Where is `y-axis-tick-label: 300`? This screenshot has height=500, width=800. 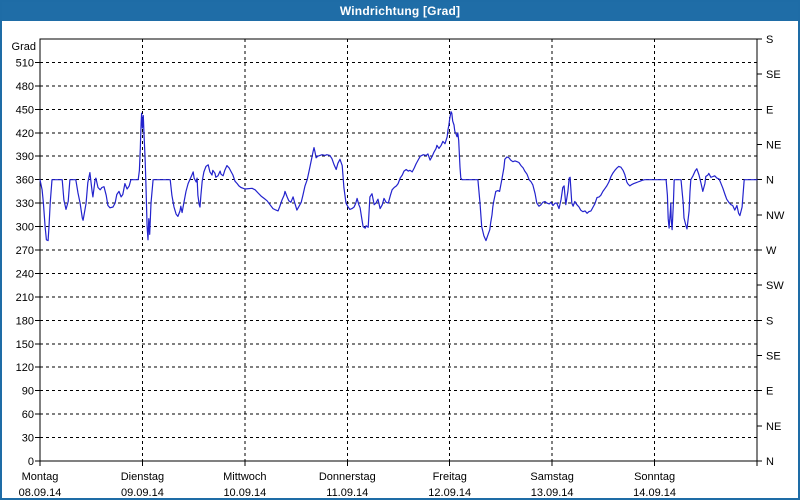 y-axis-tick-label: 300 is located at coordinates (25, 228).